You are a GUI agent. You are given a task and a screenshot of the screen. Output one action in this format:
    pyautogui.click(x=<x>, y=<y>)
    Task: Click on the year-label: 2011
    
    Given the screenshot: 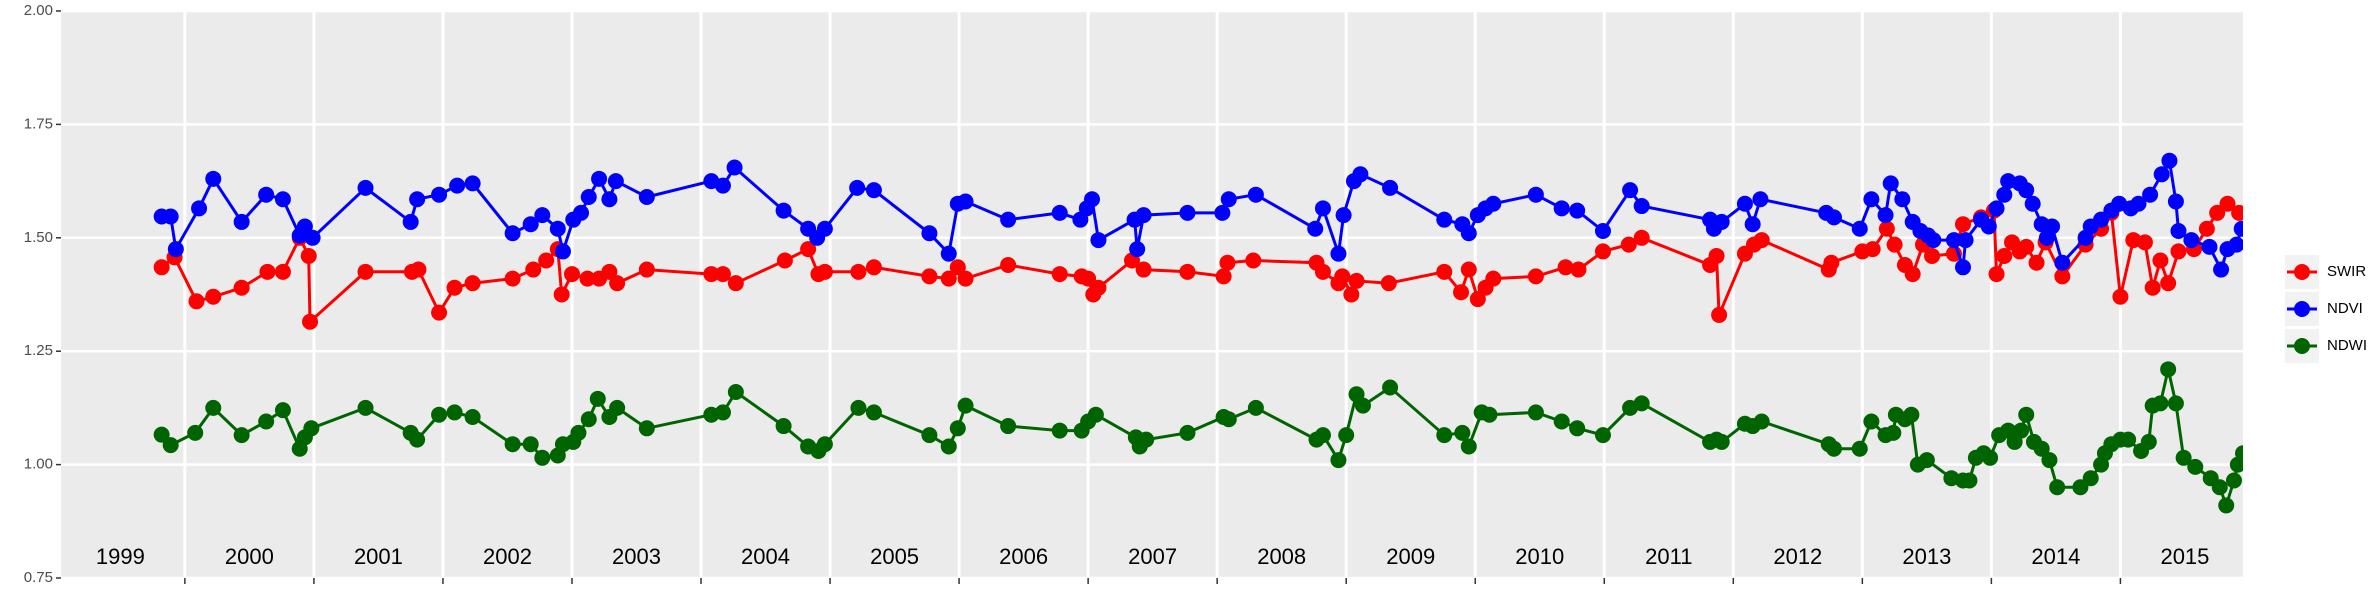 What is the action you would take?
    pyautogui.click(x=1668, y=556)
    